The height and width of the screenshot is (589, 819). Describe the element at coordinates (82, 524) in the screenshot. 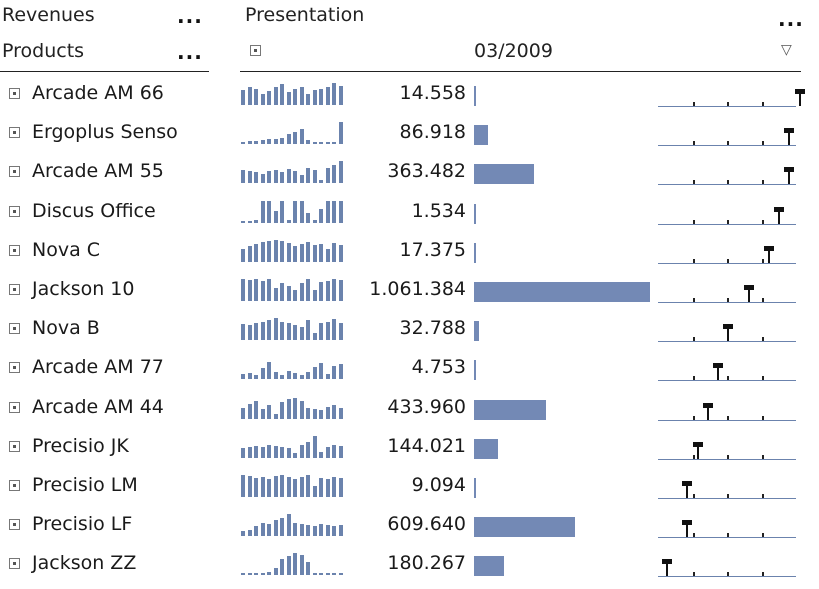

I see `product-label: Precisio LF` at that location.